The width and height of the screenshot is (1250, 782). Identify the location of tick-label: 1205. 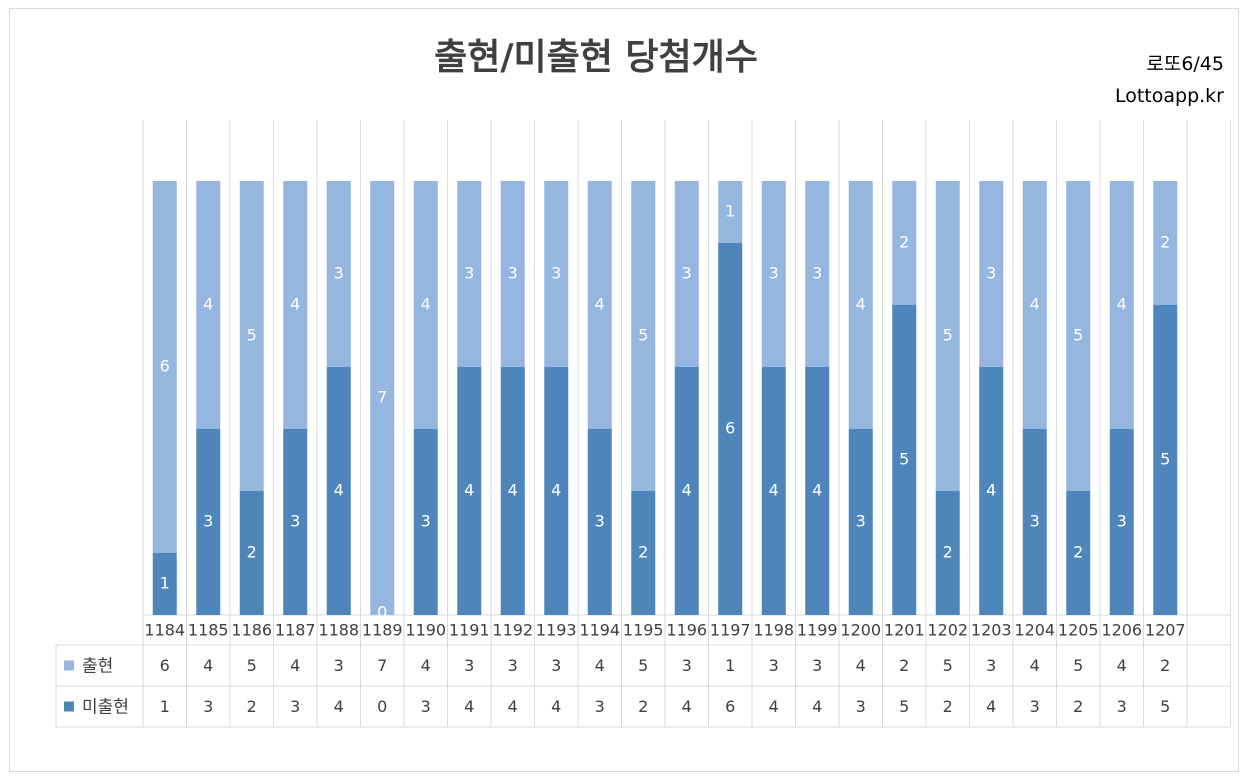
(1078, 630).